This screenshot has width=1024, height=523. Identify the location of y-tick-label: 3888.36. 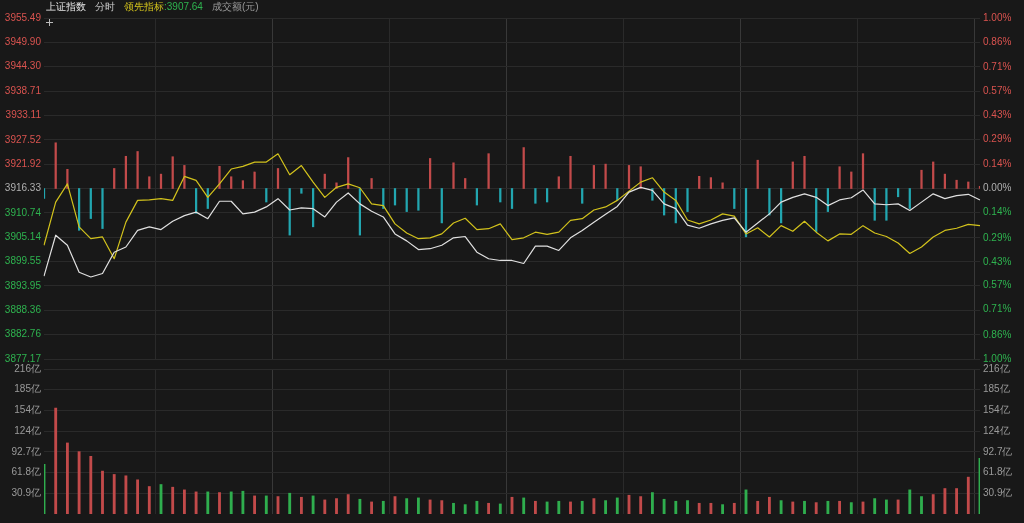
(23, 310).